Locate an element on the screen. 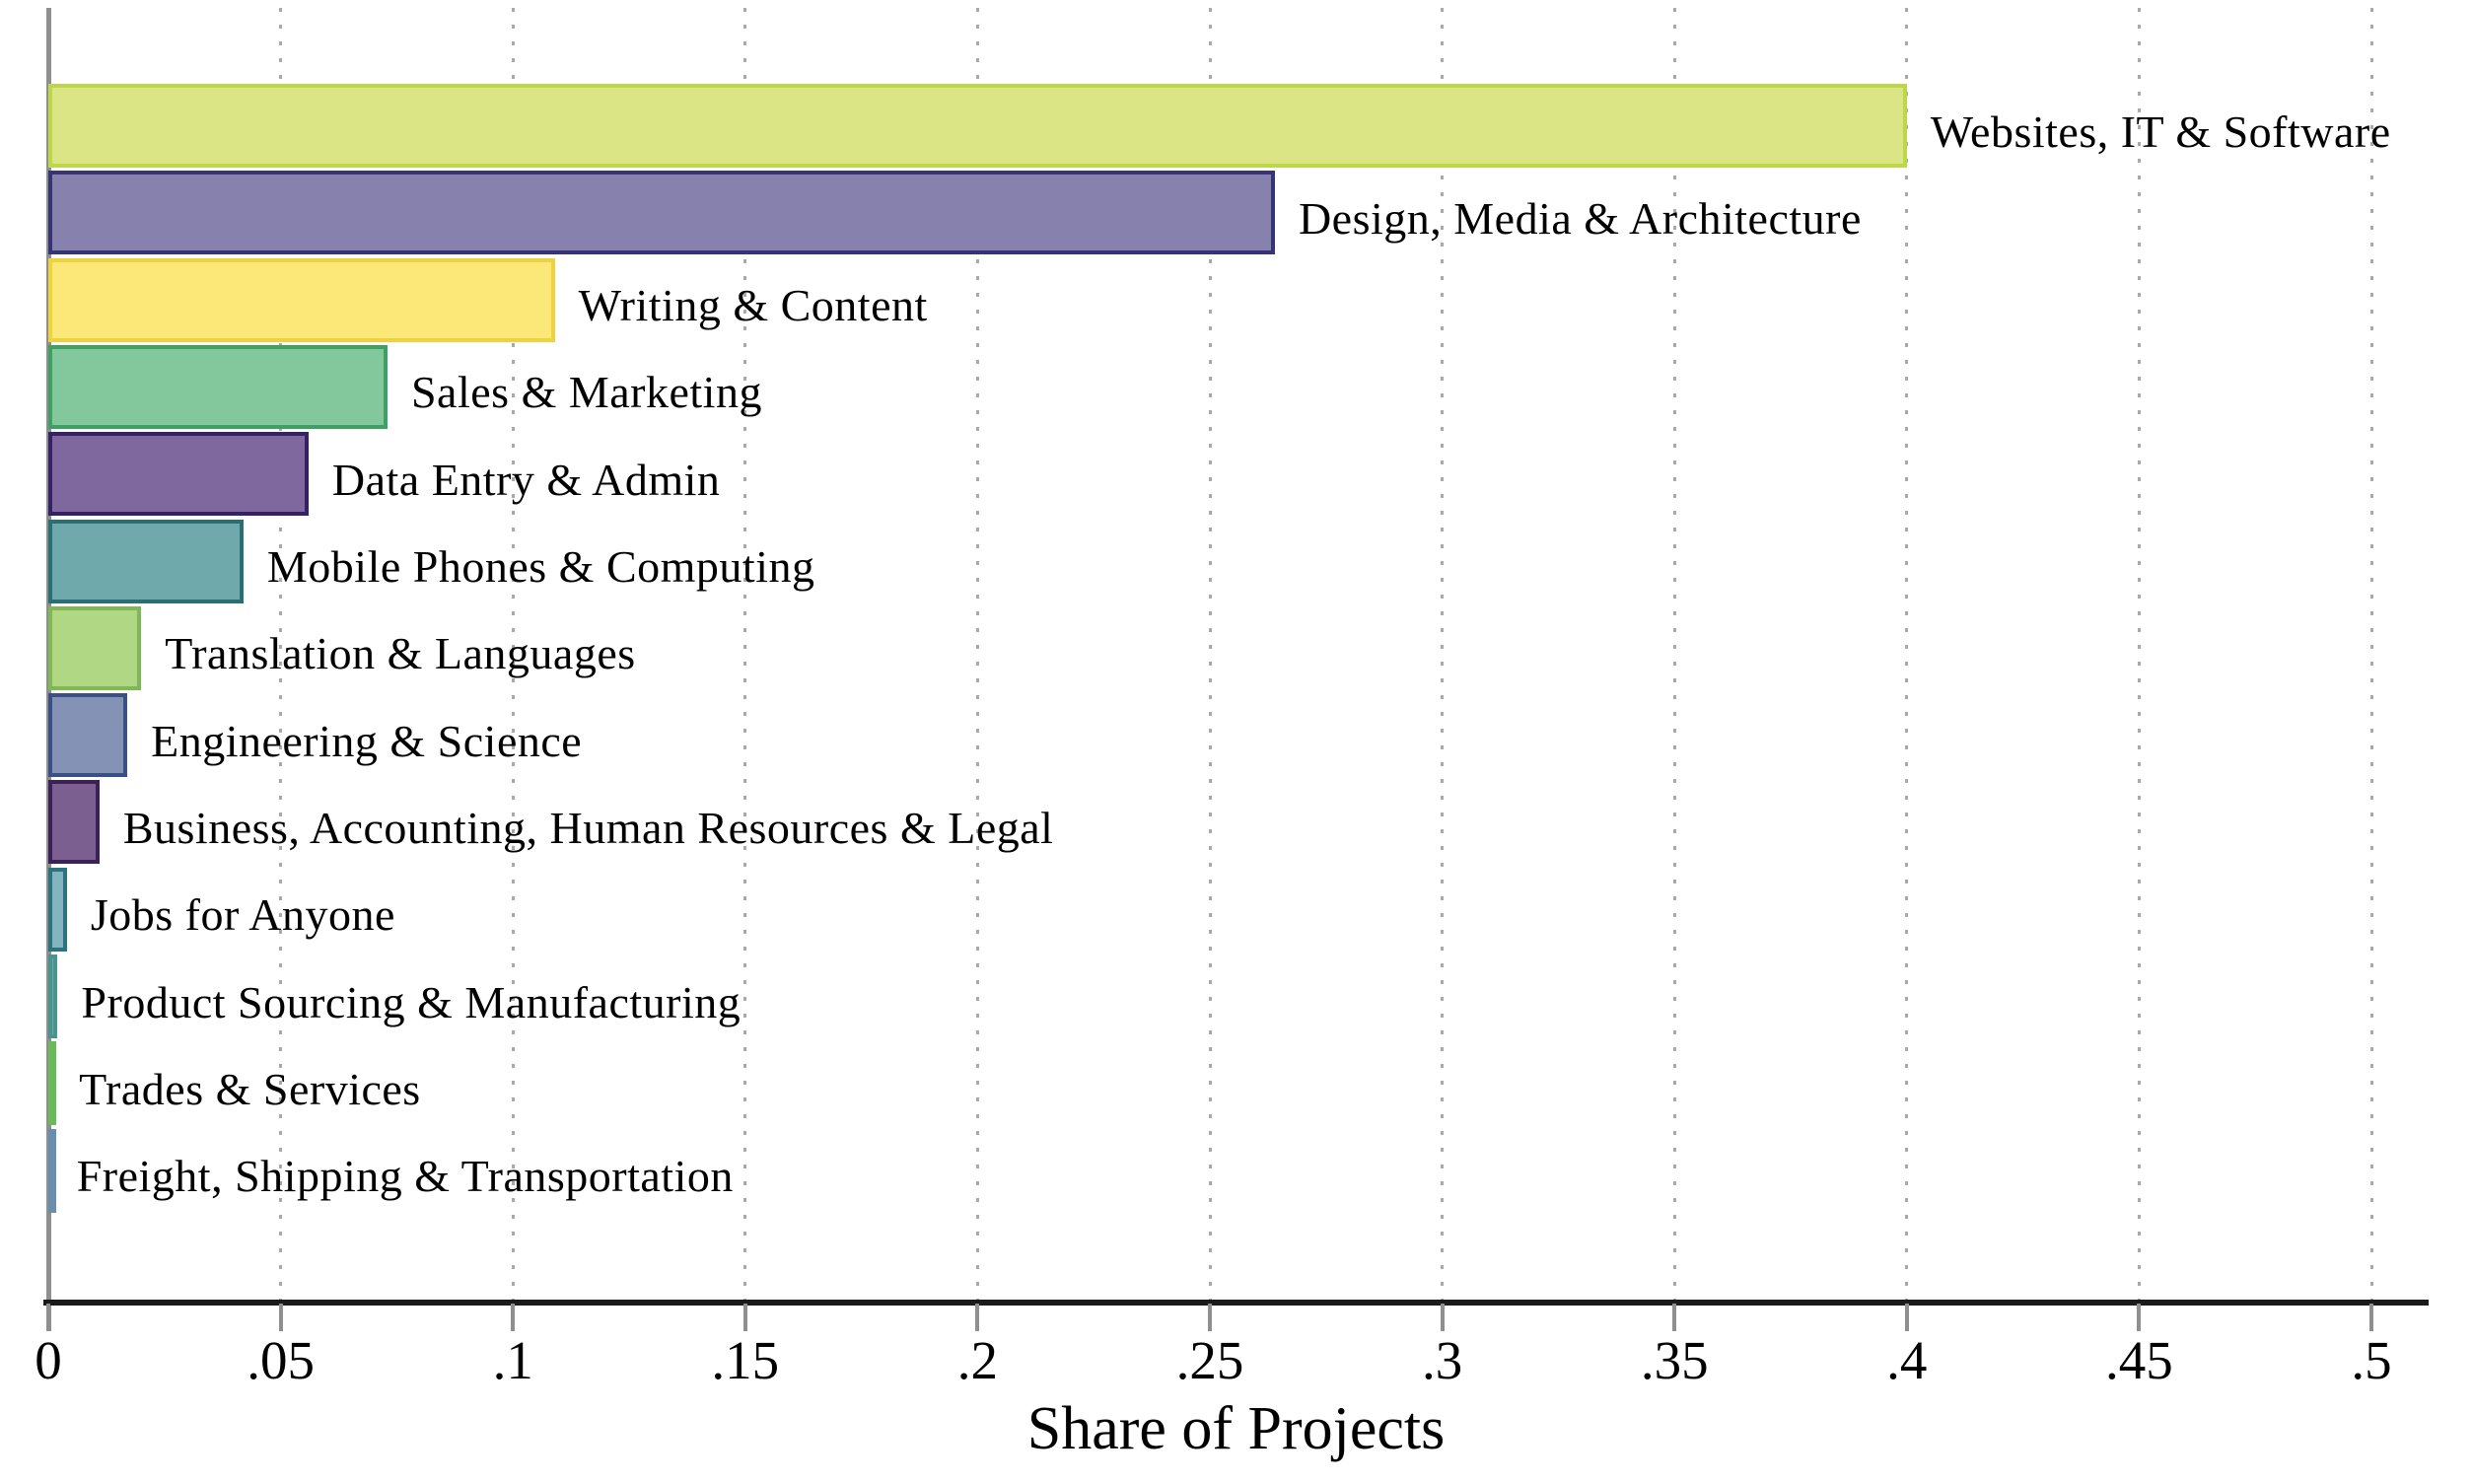 The width and height of the screenshot is (2472, 1484). x-axis-title: Share of Projects is located at coordinates (1236, 1428).